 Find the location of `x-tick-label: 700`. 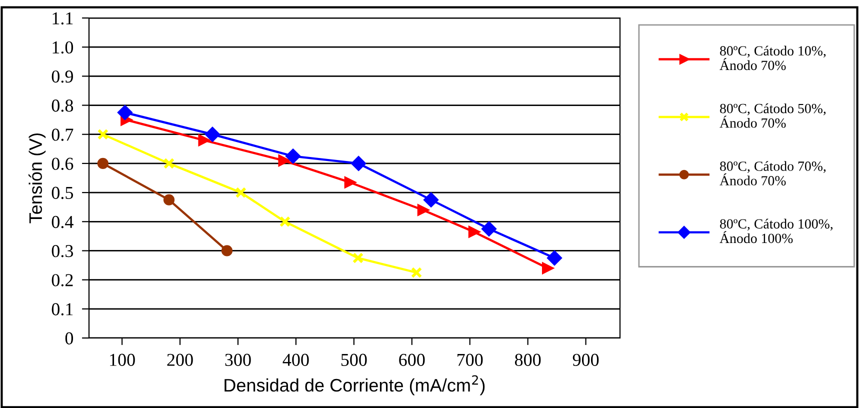

x-tick-label: 700 is located at coordinates (470, 360).